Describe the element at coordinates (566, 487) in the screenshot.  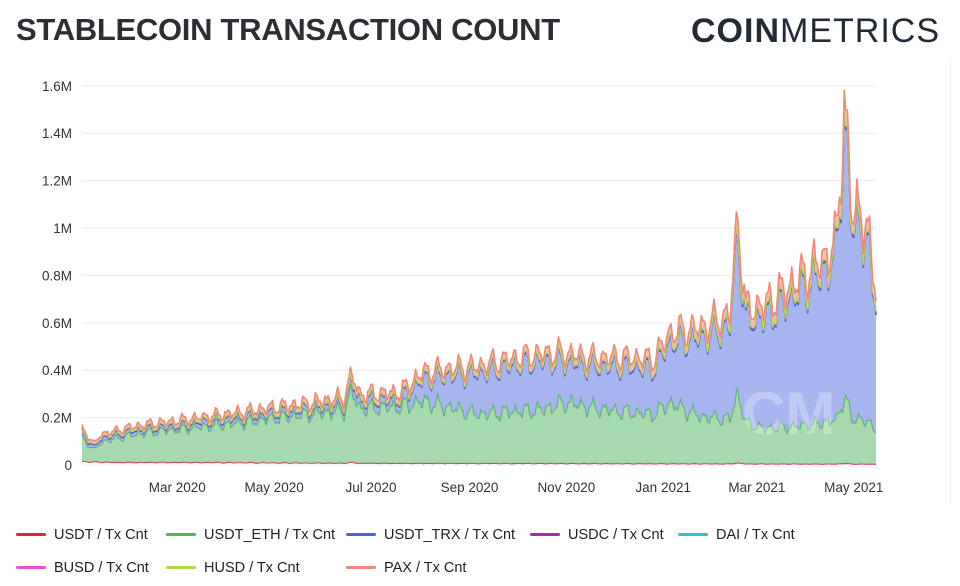
I see `x-tick-label: Nov 2020` at that location.